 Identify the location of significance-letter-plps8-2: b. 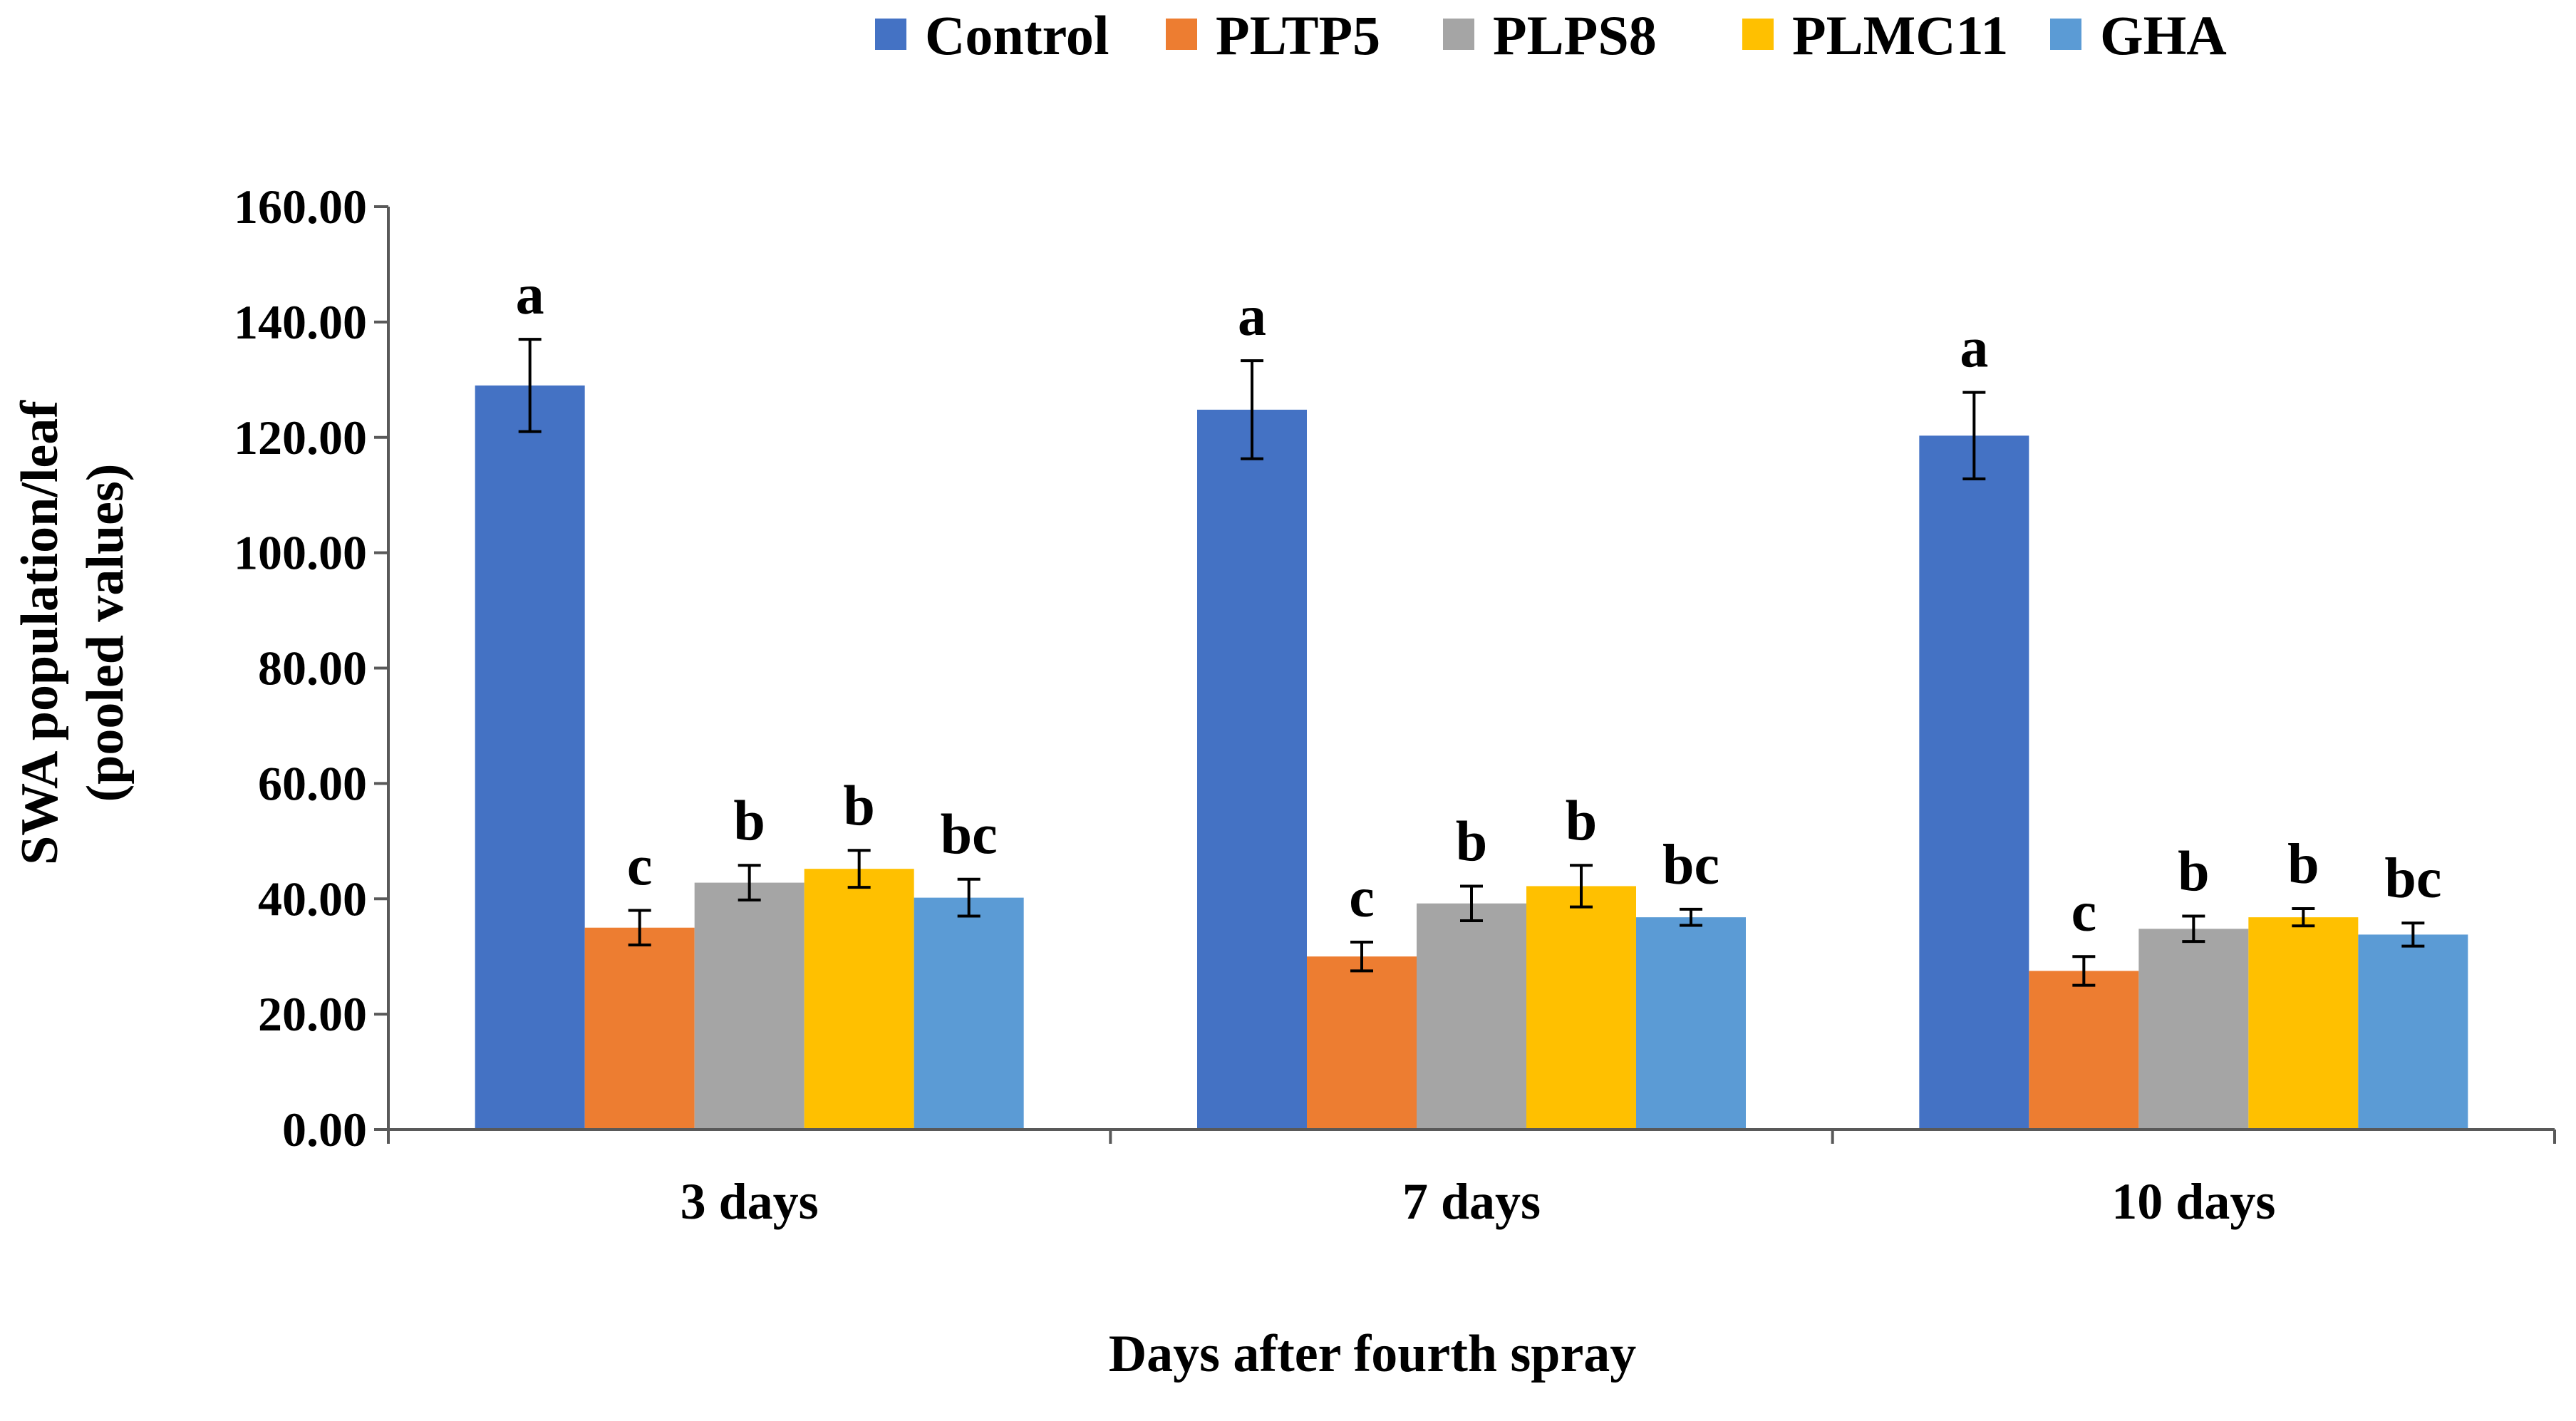
(2194, 872).